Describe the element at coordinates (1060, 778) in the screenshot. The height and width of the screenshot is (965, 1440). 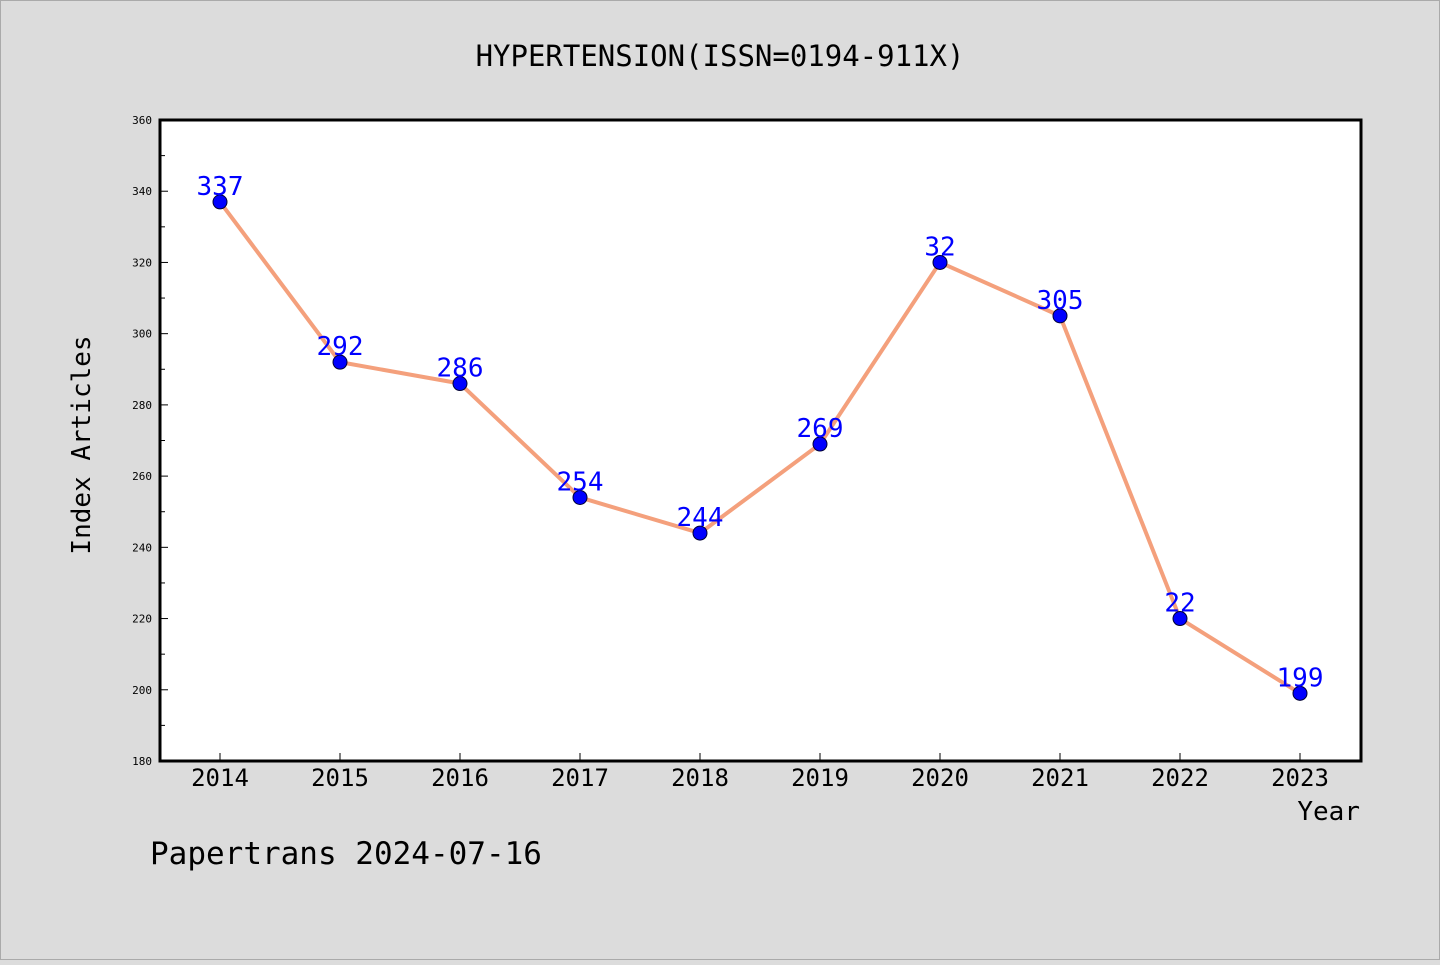
I see `x-tick-label: 2021` at that location.